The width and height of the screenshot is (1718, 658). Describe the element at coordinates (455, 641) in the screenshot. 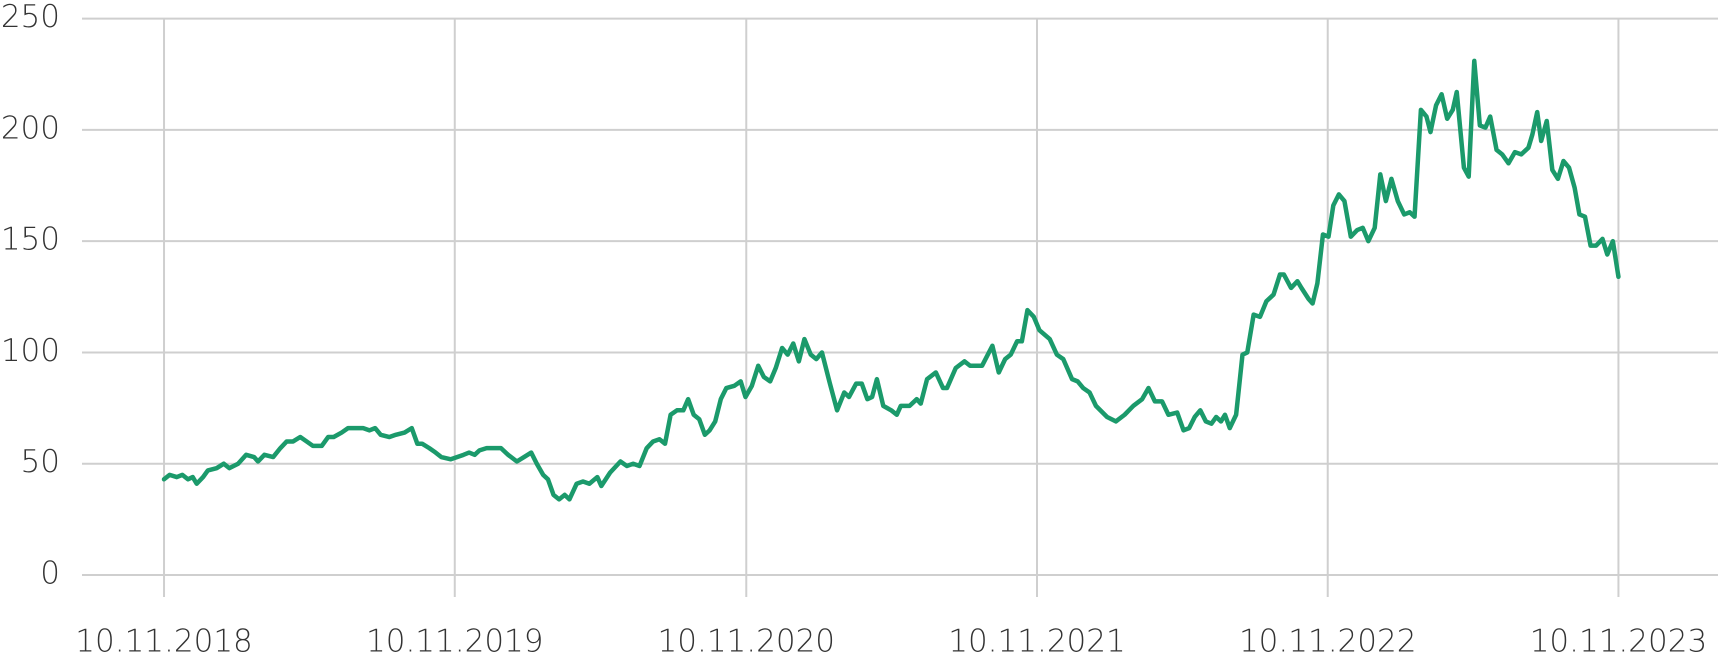

I see `x-tick-label: 10.11.2019` at that location.